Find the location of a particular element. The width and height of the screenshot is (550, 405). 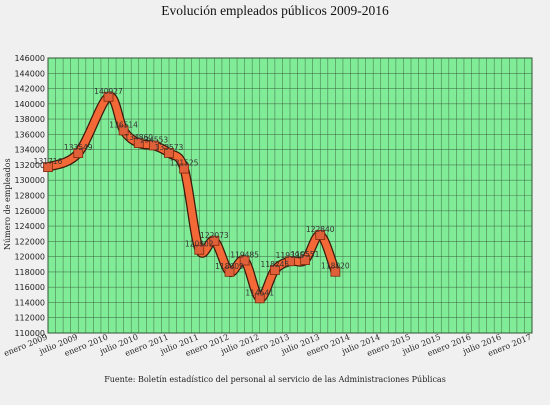

y-tick-label: 142000 is located at coordinates (29, 89).